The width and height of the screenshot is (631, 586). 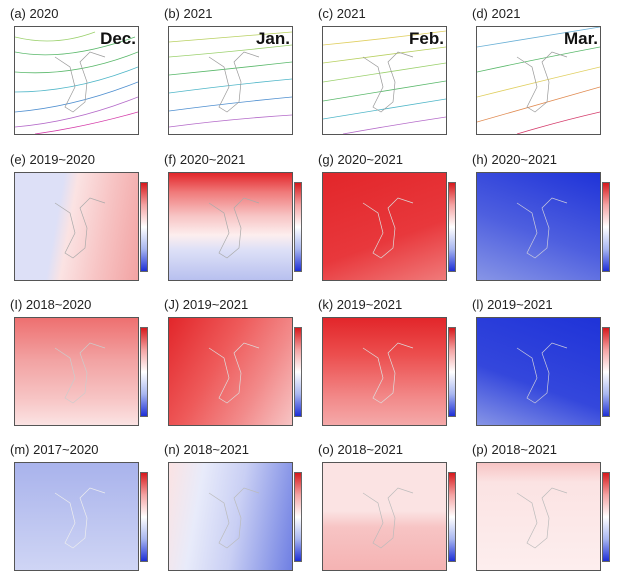 What do you see at coordinates (580, 38) in the screenshot?
I see `month-label: Mar.` at bounding box center [580, 38].